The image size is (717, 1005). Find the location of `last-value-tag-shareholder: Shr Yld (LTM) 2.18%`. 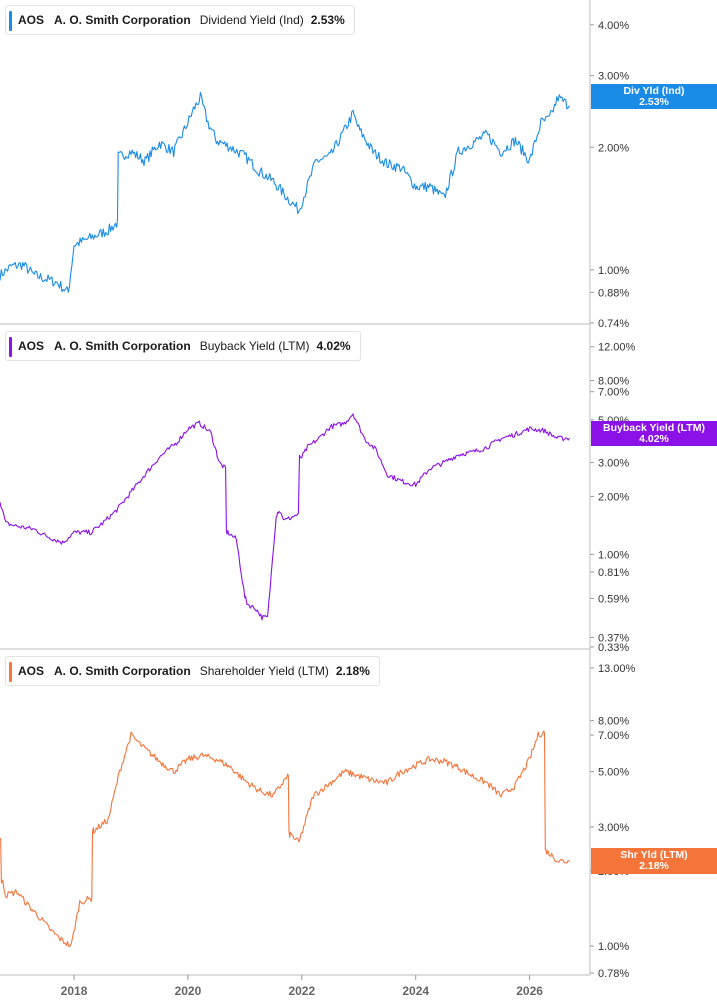

last-value-tag-shareholder: Shr Yld (LTM) 2.18% is located at coordinates (654, 861).